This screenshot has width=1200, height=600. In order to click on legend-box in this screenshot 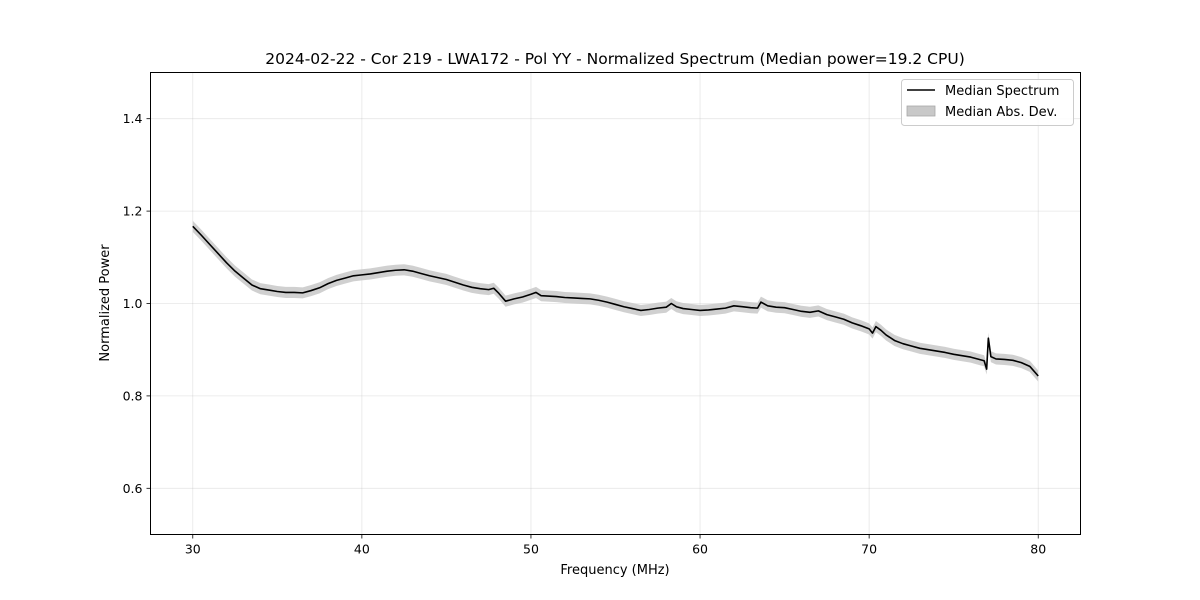, I will do `click(987, 102)`.